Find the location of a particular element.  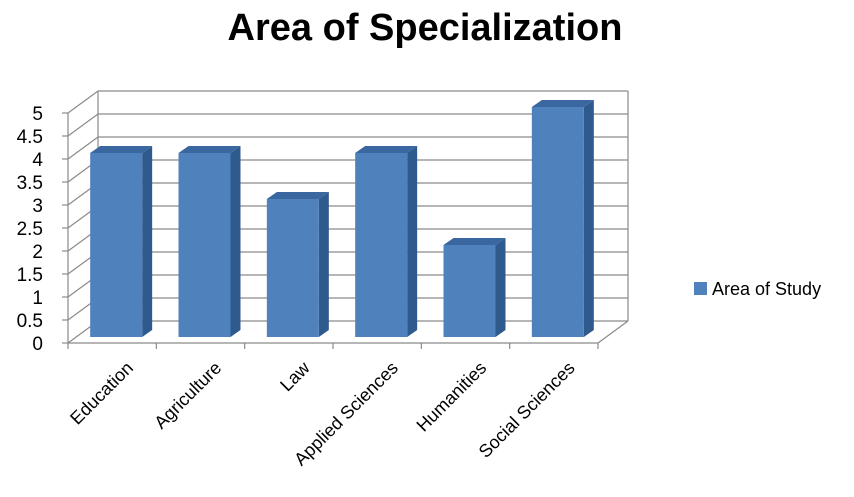

y-tick-label: 4.5 is located at coordinates (30, 137).